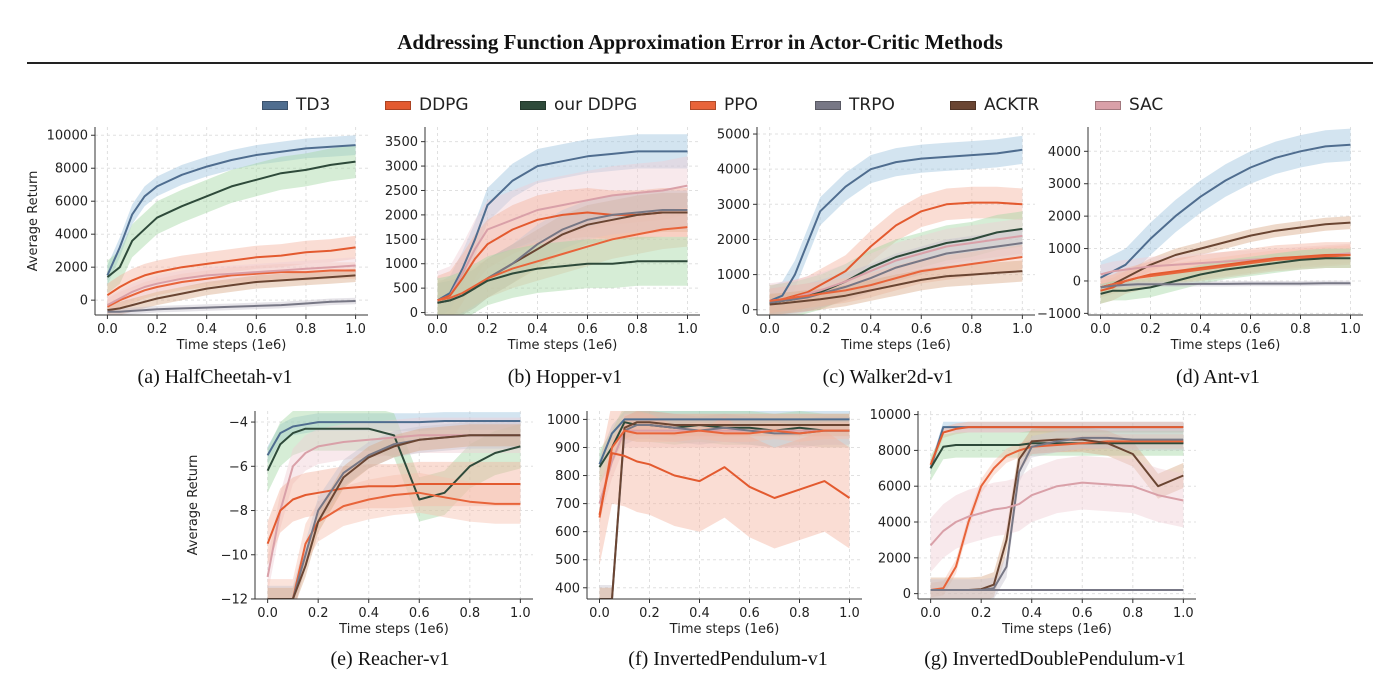 This screenshot has height=699, width=1400. Describe the element at coordinates (215, 377) in the screenshot. I see `subfigure-caption: (a) HalfCheetah-v1` at that location.